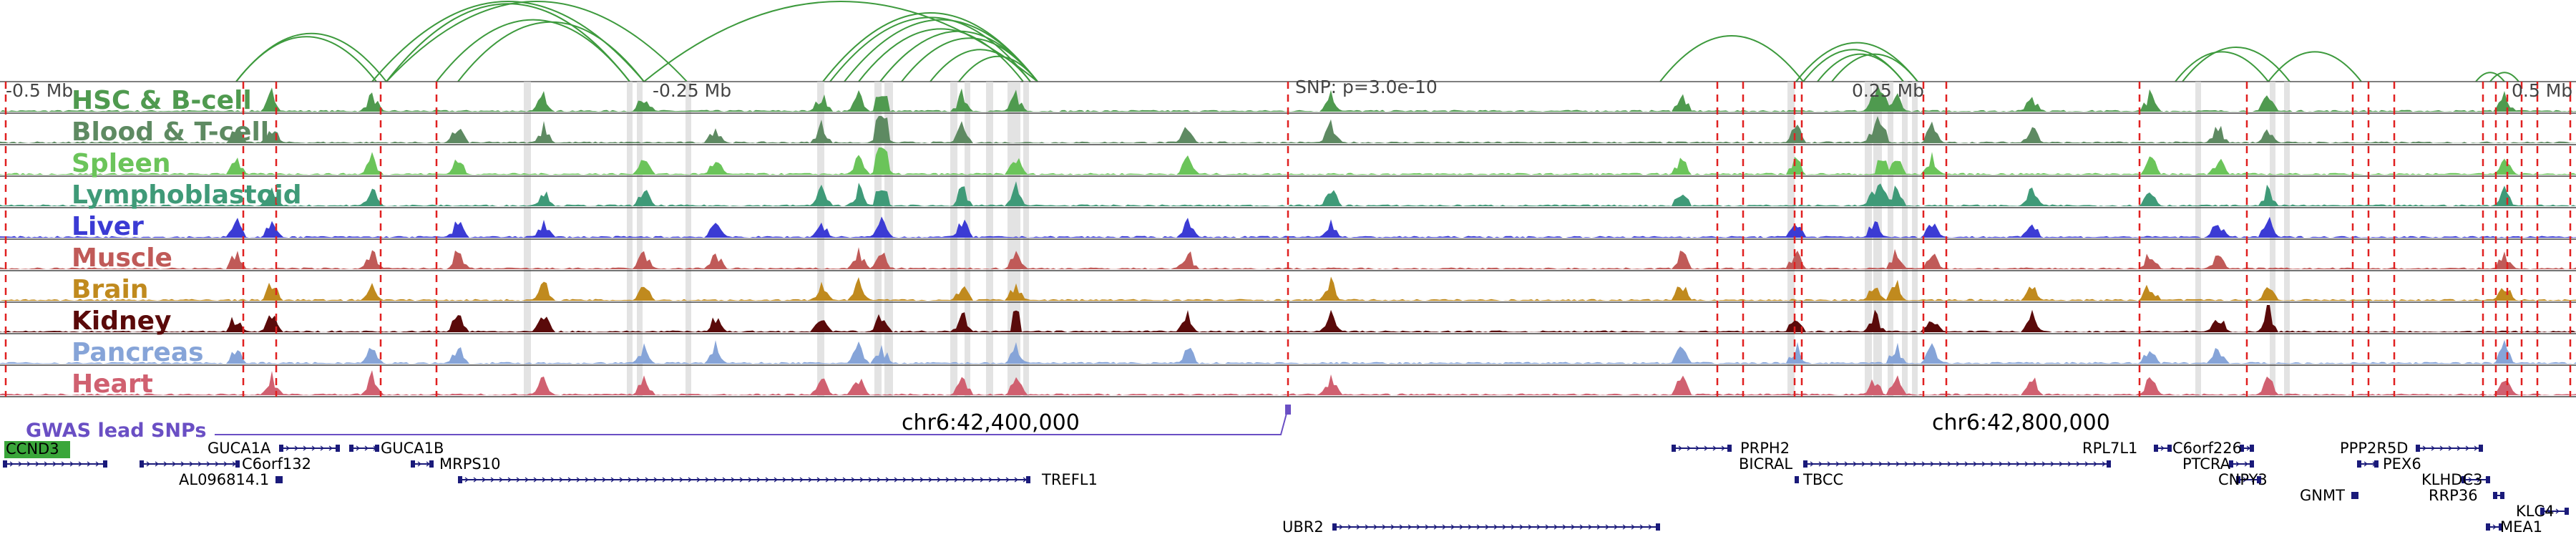 The width and height of the screenshot is (2576, 537). I want to click on track-label-blood-tcell: Blood & T-cell, so click(170, 132).